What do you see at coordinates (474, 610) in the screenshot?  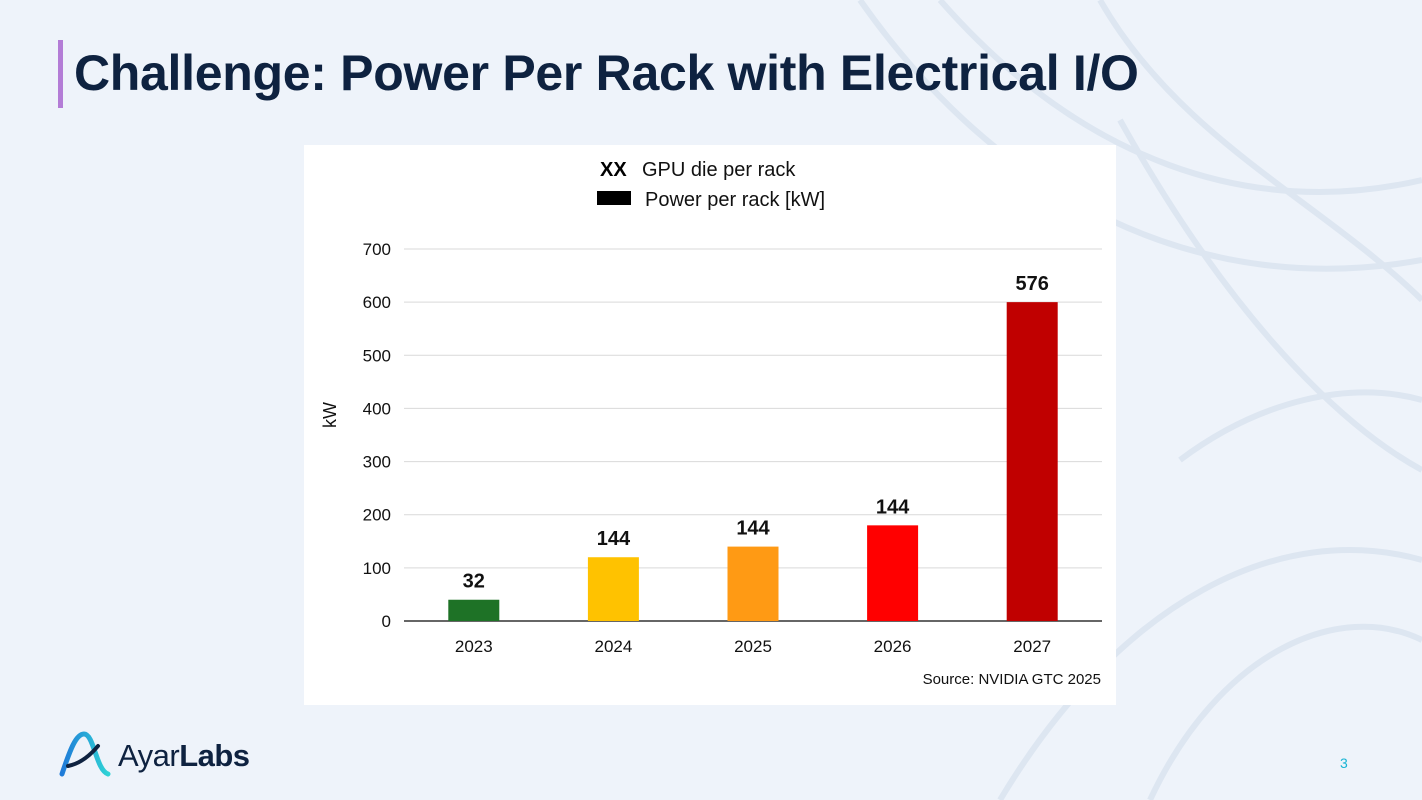 I see `bar-2023` at bounding box center [474, 610].